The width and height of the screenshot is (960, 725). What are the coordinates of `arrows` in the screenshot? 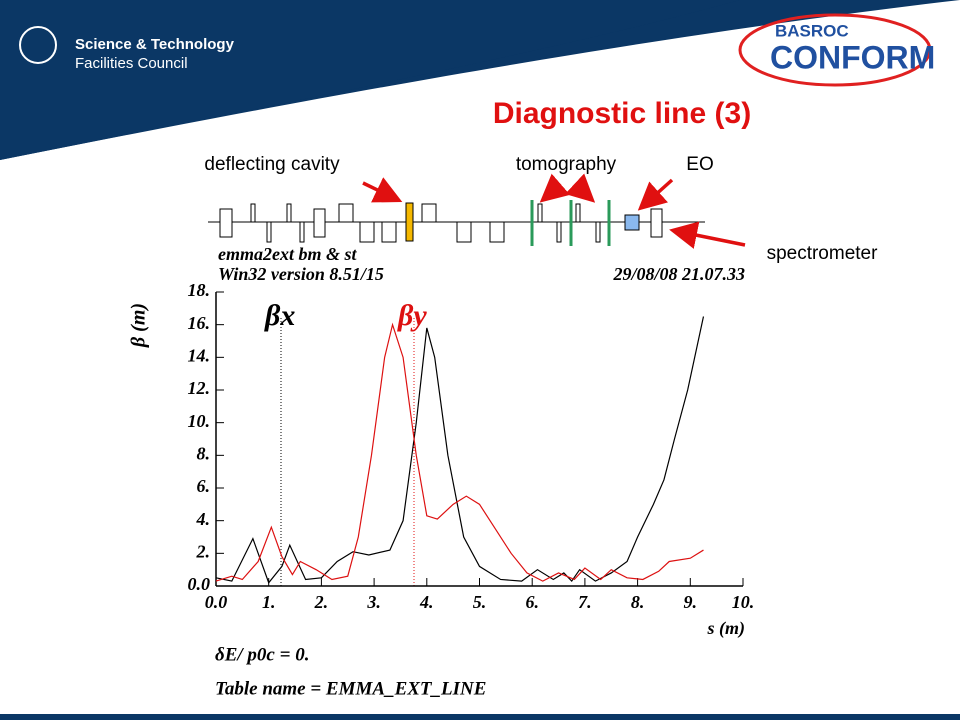 It's located at (554, 211).